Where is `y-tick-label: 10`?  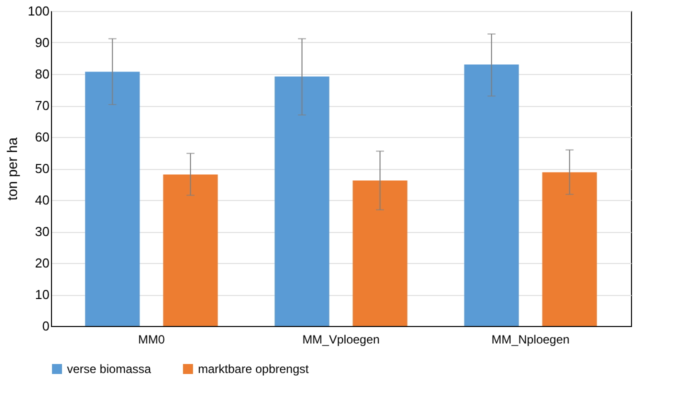
y-tick-label: 10 is located at coordinates (42, 294).